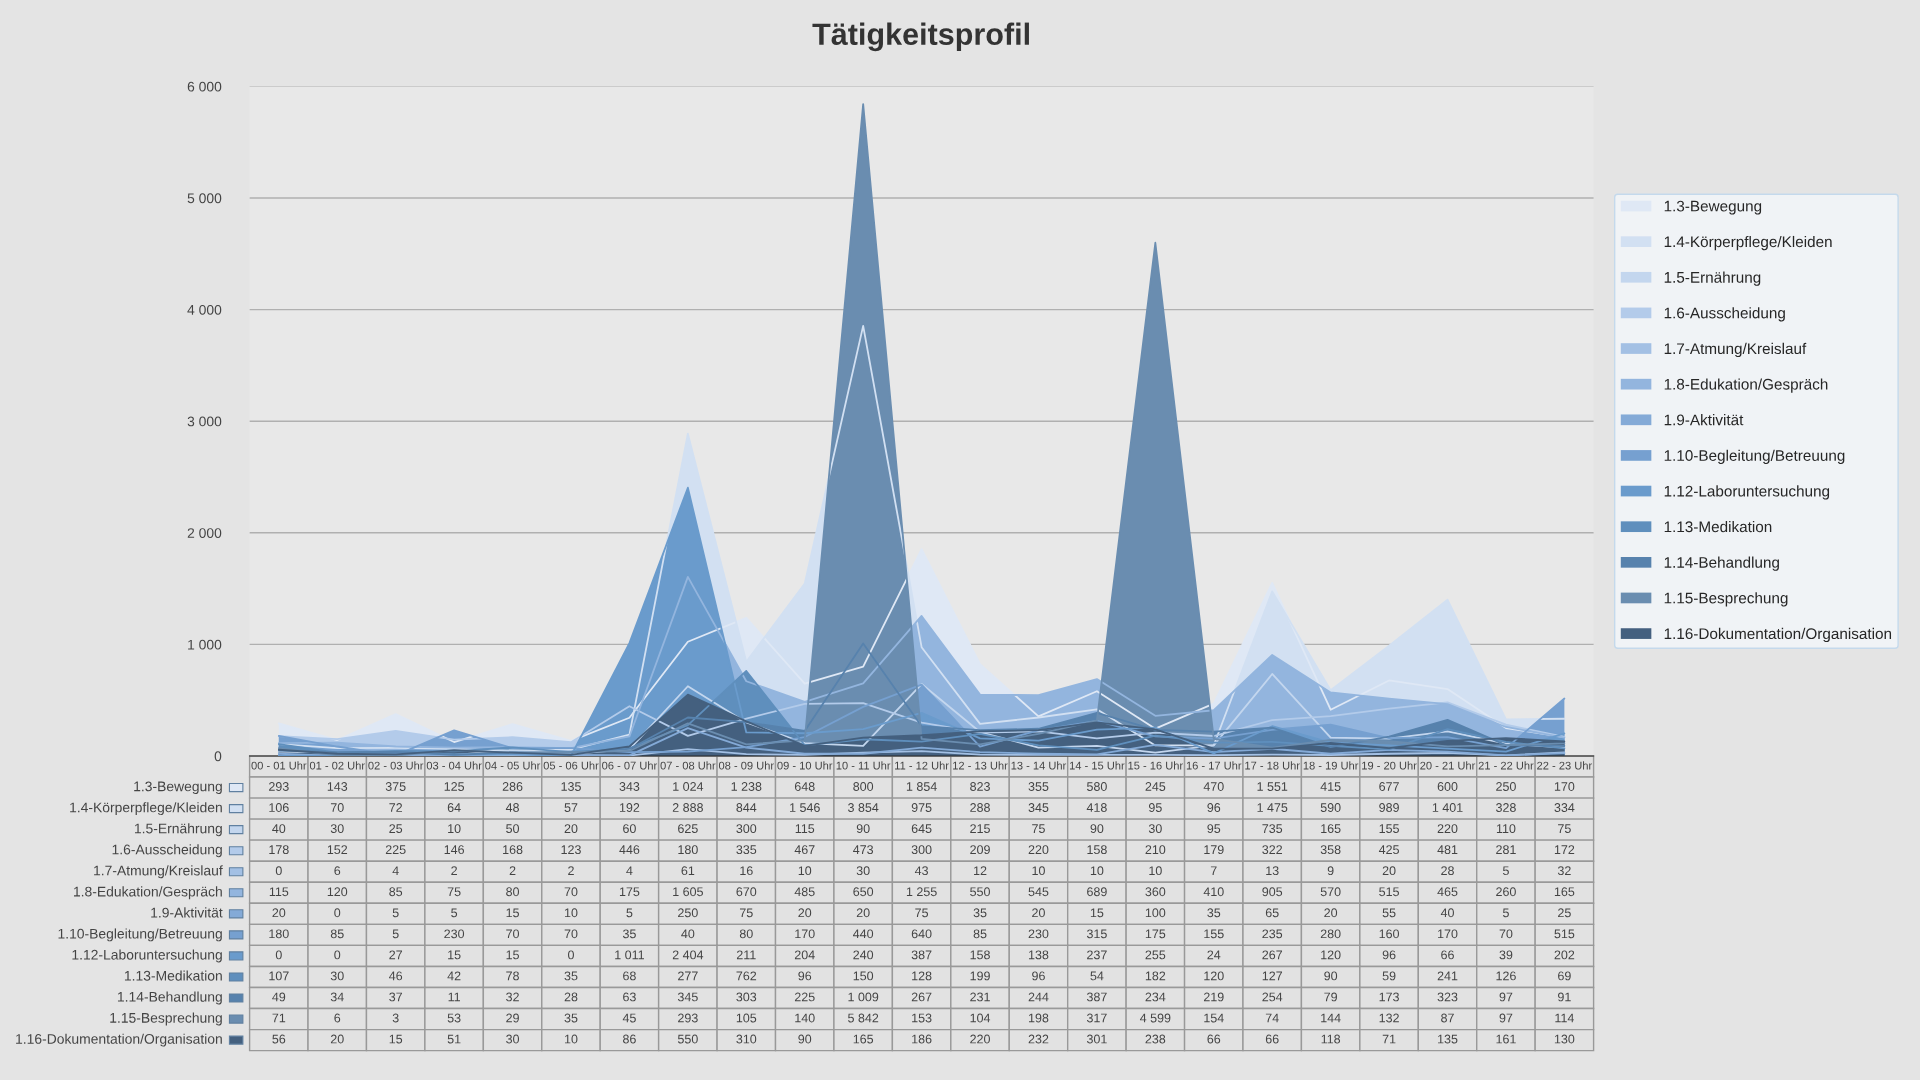  What do you see at coordinates (1331, 1018) in the screenshot?
I see `data-label: 144` at bounding box center [1331, 1018].